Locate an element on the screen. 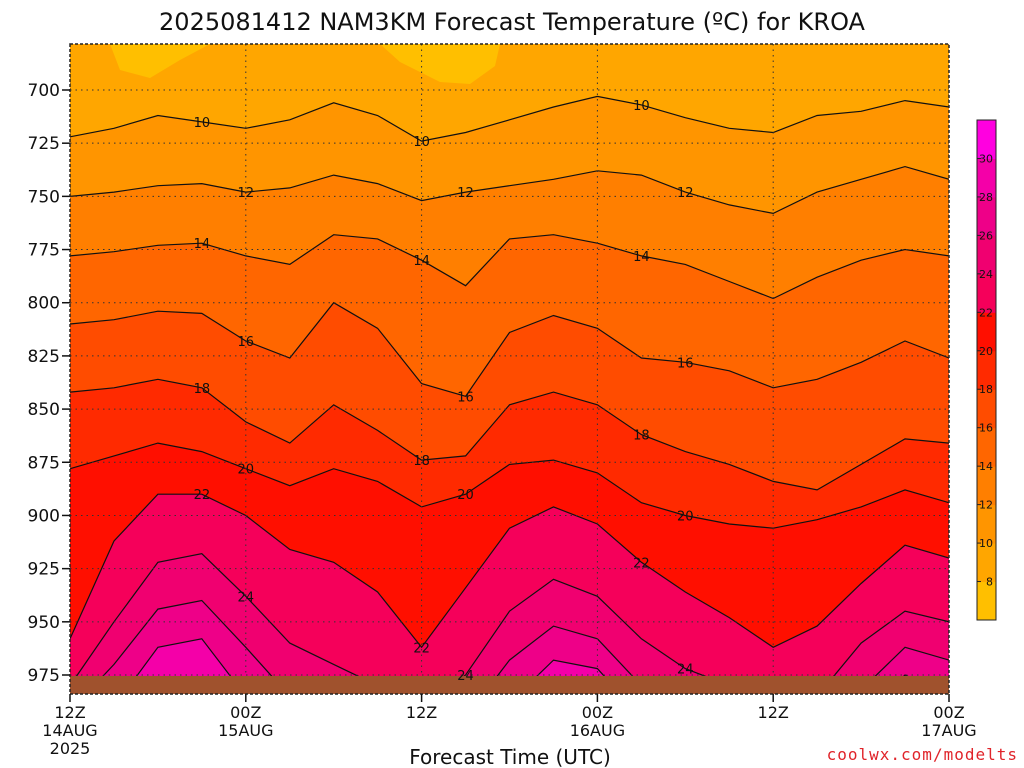 The image size is (1024, 768). contour-label-12-0: 12 is located at coordinates (246, 193).